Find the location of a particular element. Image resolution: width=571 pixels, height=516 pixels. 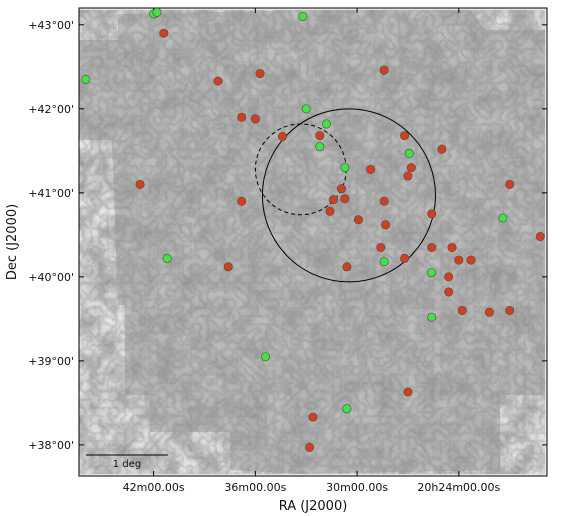

x-tick-label: 42m00.00s is located at coordinates (154, 487).